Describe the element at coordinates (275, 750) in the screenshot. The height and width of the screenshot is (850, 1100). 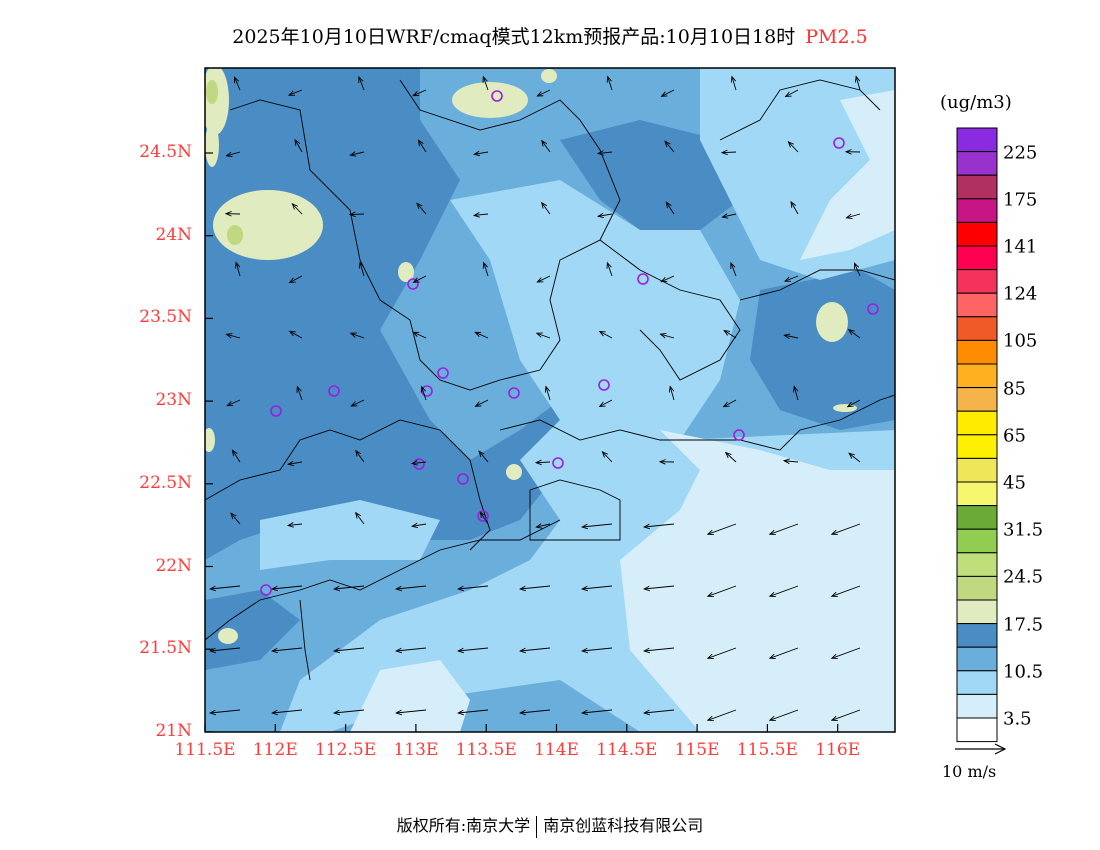
I see `lon-tick-label: 112E` at that location.